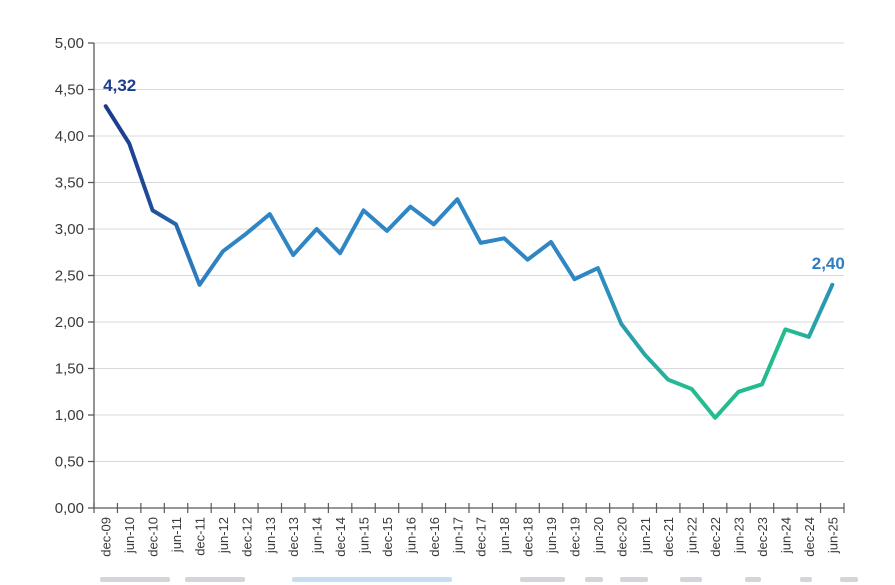 Image resolution: width=895 pixels, height=585 pixels. What do you see at coordinates (457, 535) in the screenshot?
I see `x-tick-label: jun-17` at bounding box center [457, 535].